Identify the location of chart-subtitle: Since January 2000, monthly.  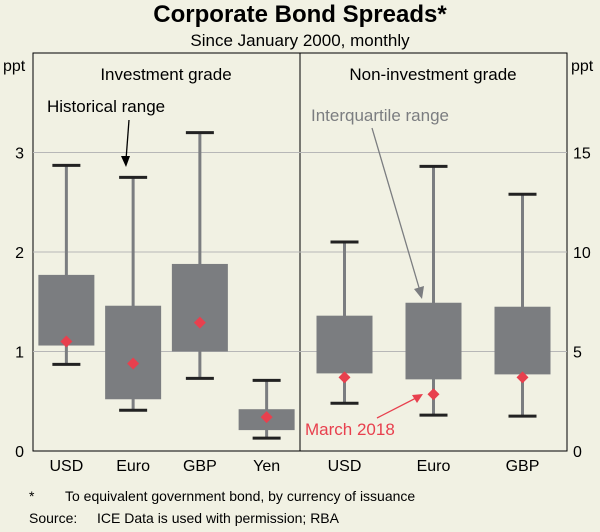
(300, 40).